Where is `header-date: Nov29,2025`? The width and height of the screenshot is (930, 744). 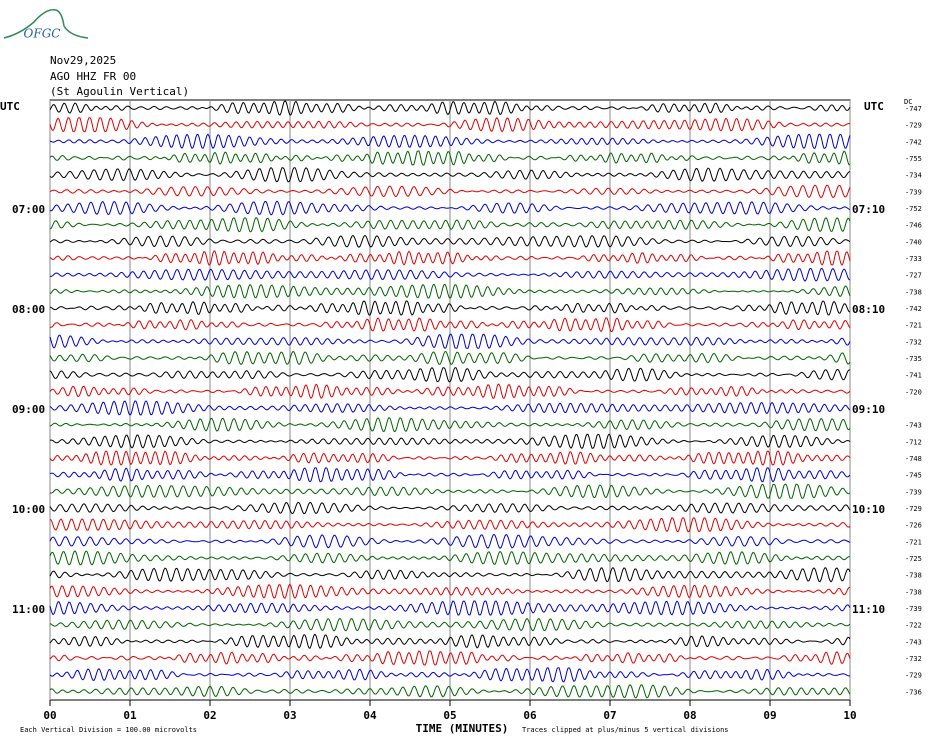
header-date: Nov29,2025 is located at coordinates (83, 60).